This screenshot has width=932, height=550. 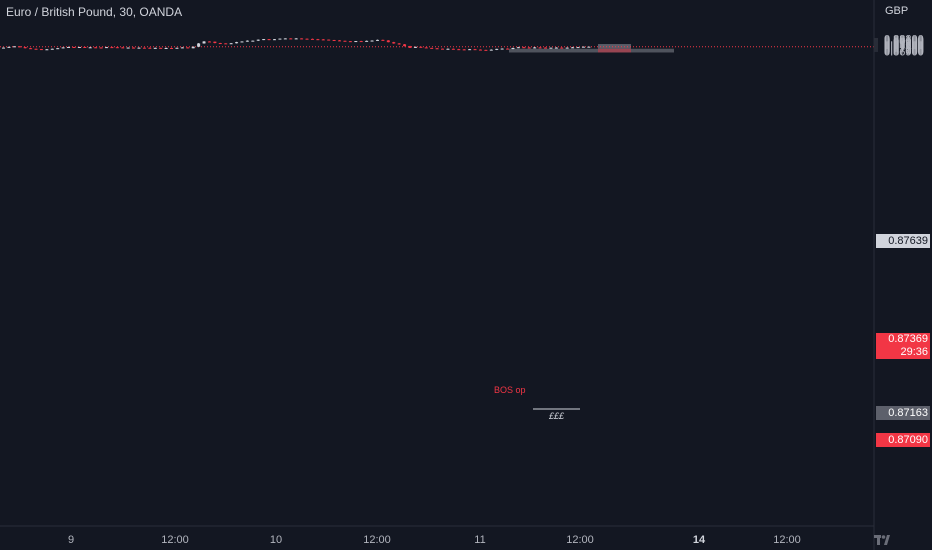 What do you see at coordinates (591, 50) in the screenshot?
I see `demand-zone` at bounding box center [591, 50].